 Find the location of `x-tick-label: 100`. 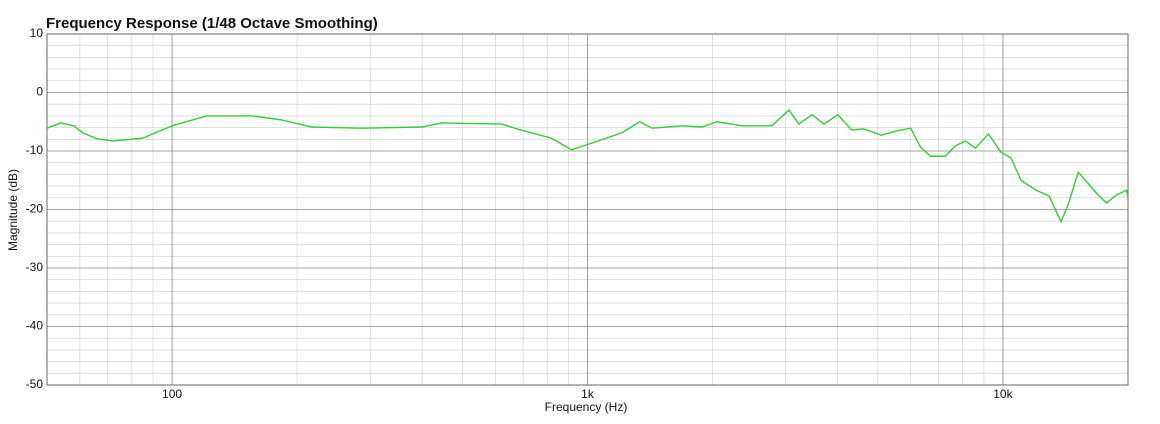

x-tick-label: 100 is located at coordinates (172, 394).